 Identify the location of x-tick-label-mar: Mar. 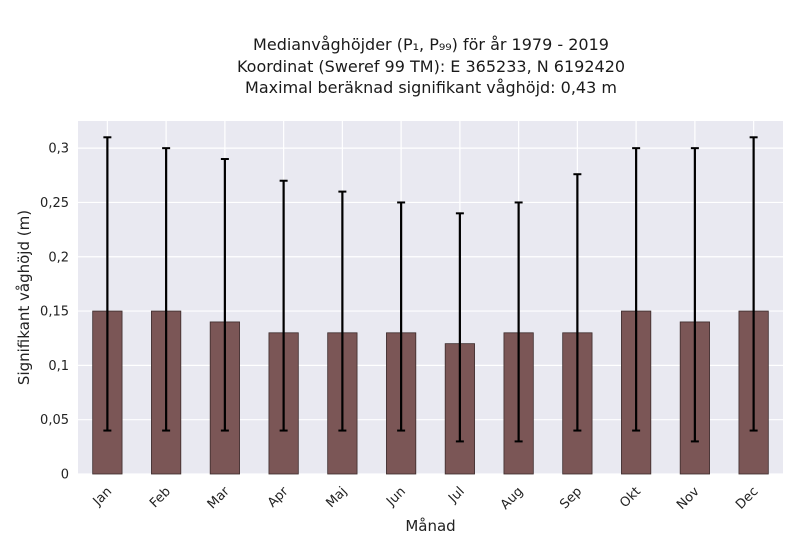
(219, 498).